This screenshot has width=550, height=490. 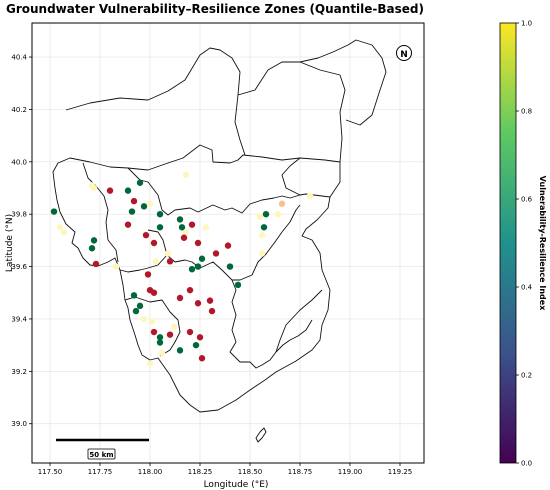 What do you see at coordinates (19, 424) in the screenshot?
I see `y-tick-label: 39.0` at bounding box center [19, 424].